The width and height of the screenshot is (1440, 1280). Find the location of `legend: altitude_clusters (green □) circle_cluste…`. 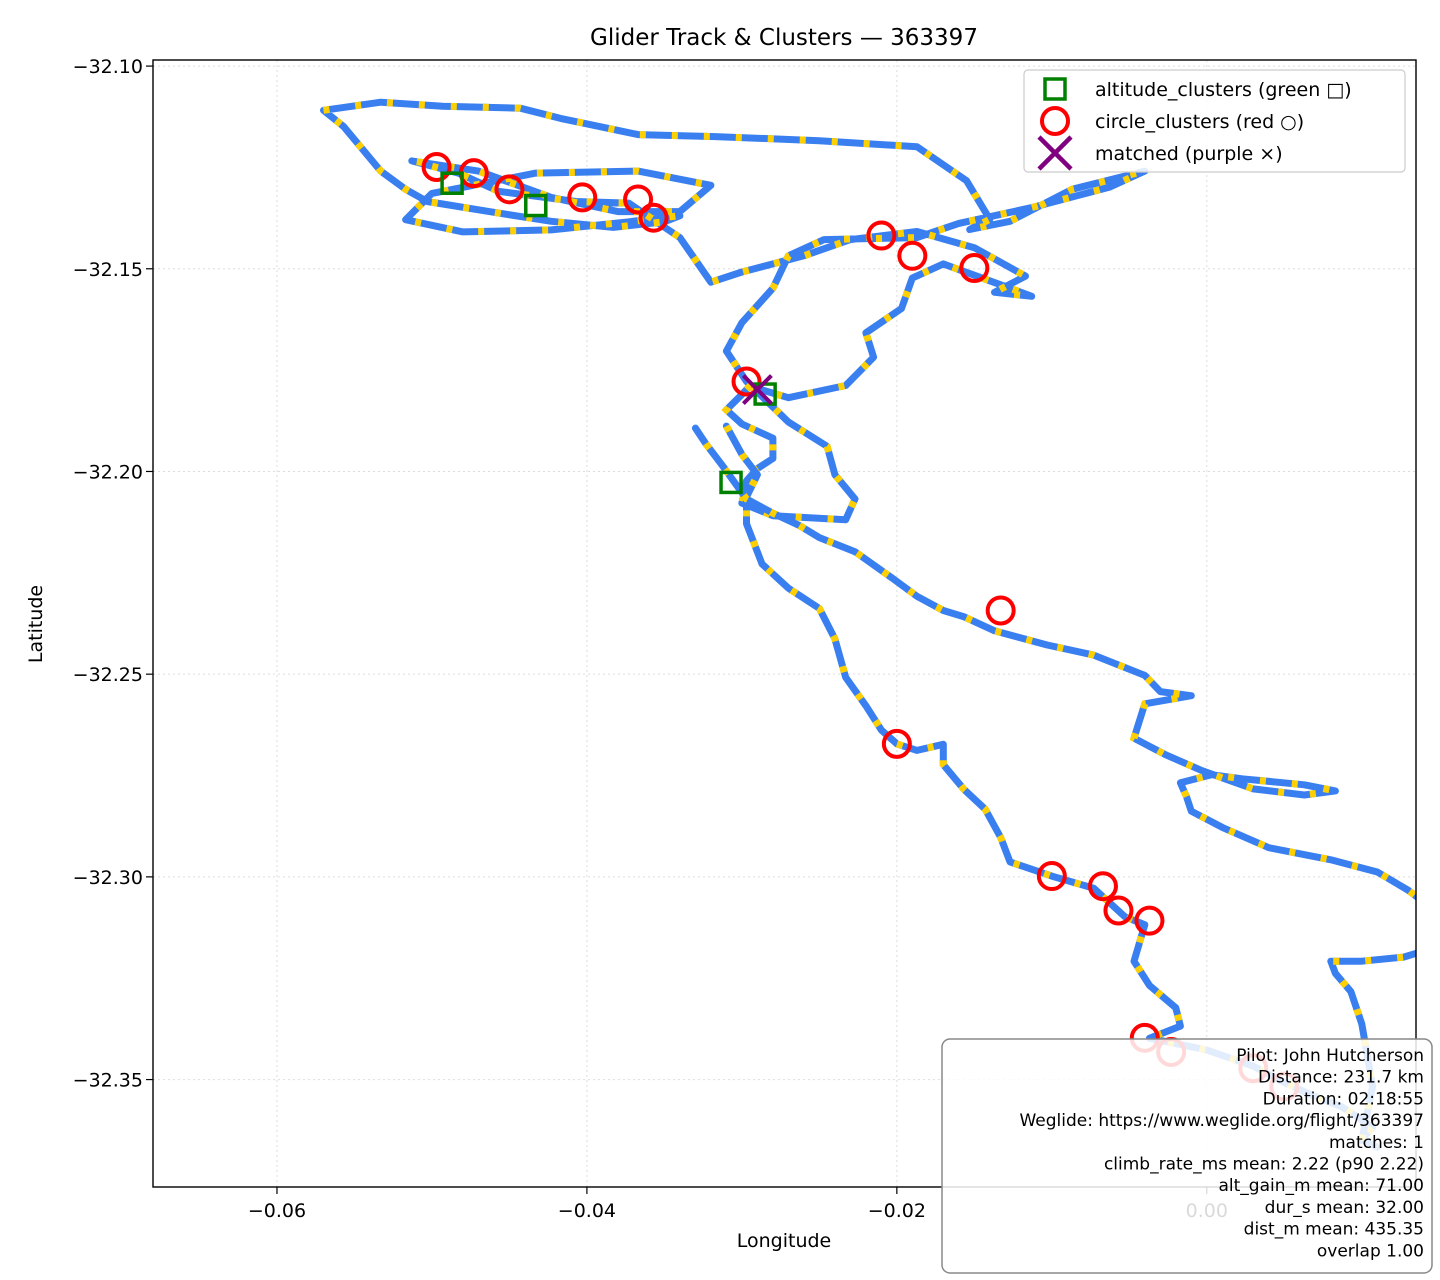

legend: altitude_clusters (green □) circle_cluste… is located at coordinates (1214, 121).